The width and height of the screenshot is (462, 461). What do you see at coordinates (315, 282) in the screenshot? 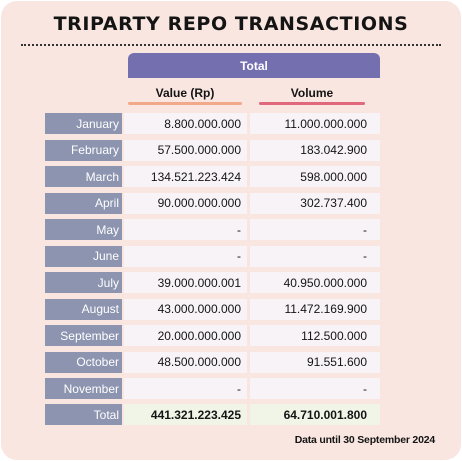
I see `volume-cell: 40.950.000.000` at bounding box center [315, 282].